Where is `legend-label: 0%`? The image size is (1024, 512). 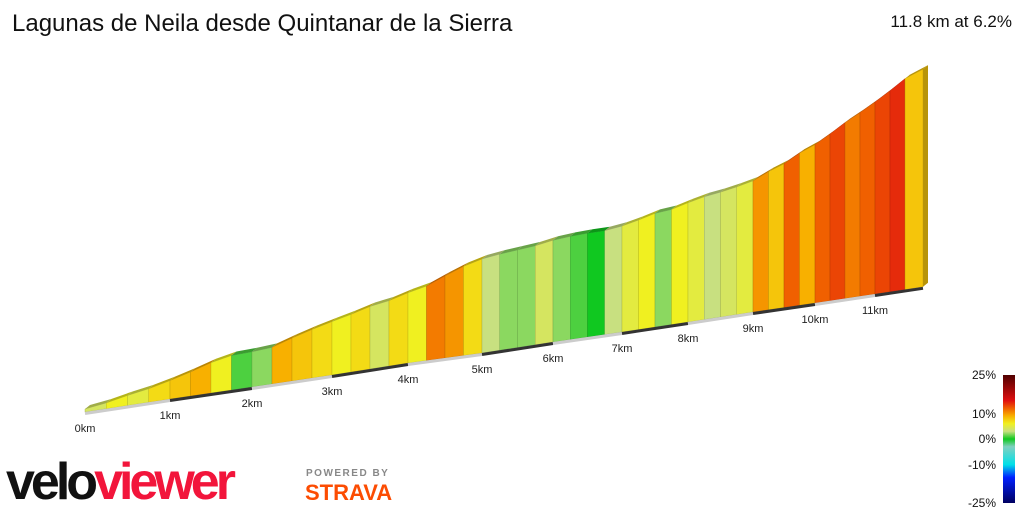
legend-label: 0% is located at coordinates (987, 439).